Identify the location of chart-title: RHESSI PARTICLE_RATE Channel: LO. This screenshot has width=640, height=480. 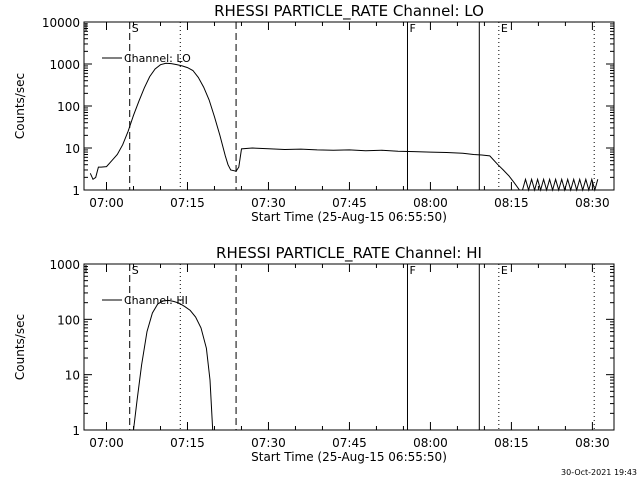
(349, 11).